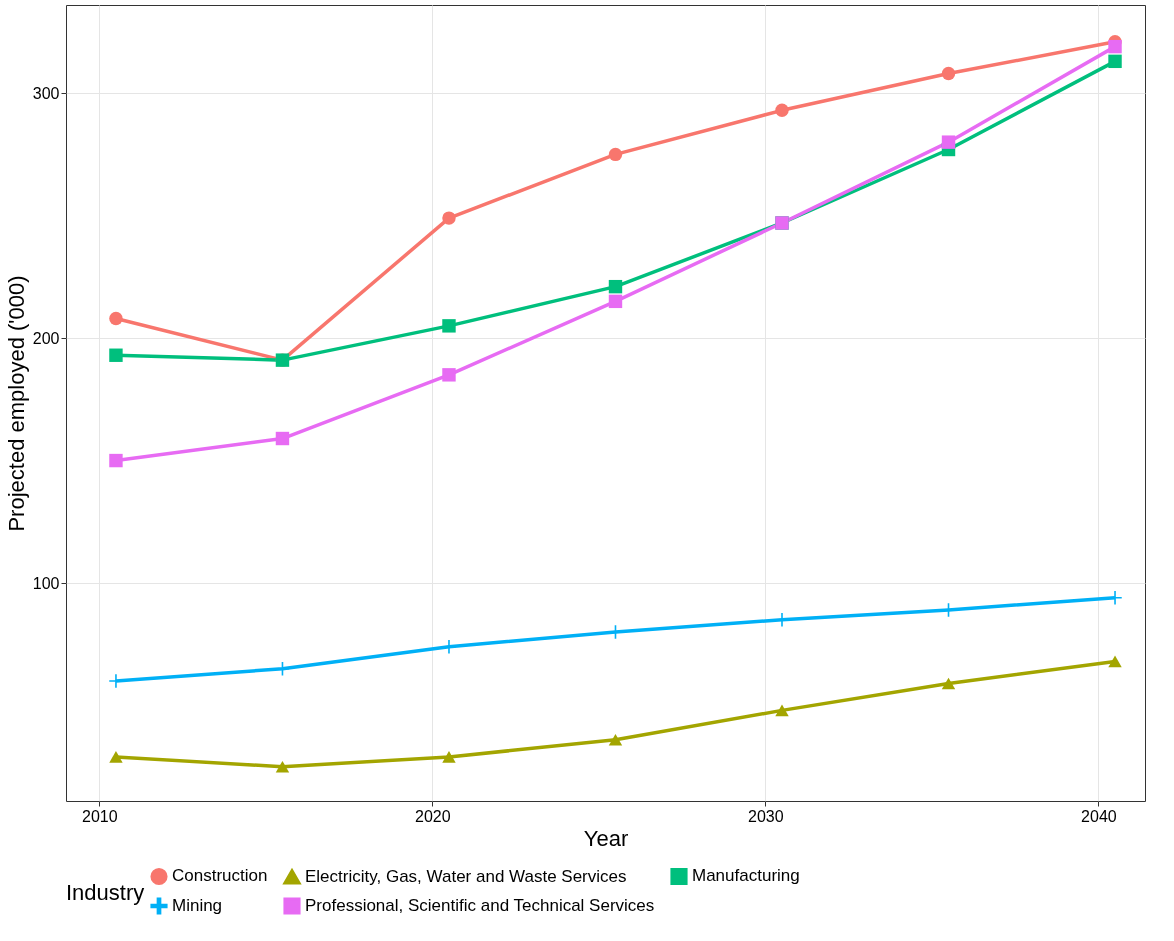 This screenshot has height=941, width=1174. I want to click on x-tick-label: 2040, so click(1099, 816).